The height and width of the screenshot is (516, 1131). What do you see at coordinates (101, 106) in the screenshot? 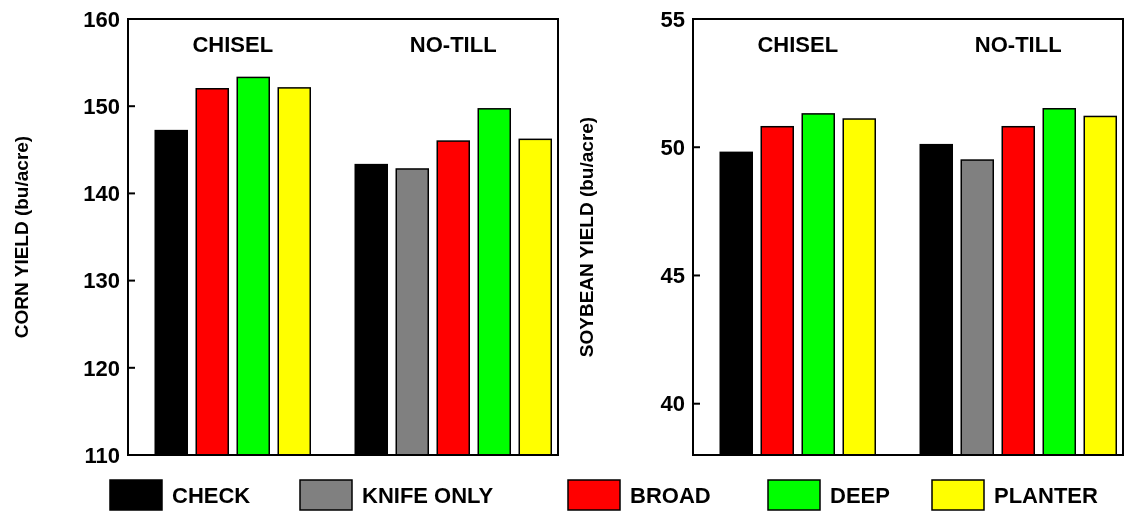
I see `y-tick-label: 150` at bounding box center [101, 106].